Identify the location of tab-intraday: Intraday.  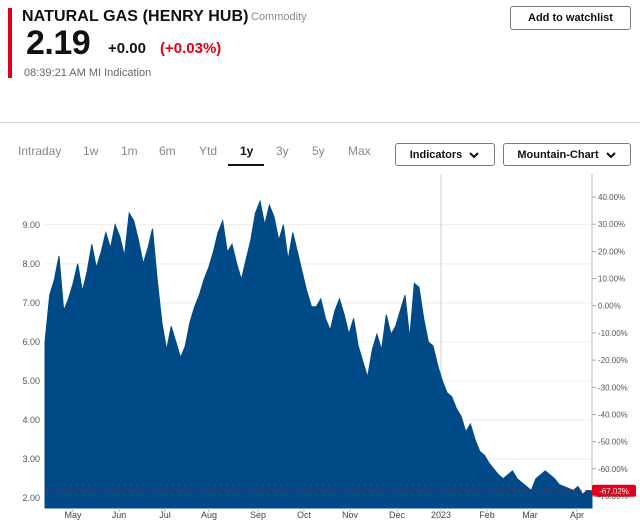
(40, 151).